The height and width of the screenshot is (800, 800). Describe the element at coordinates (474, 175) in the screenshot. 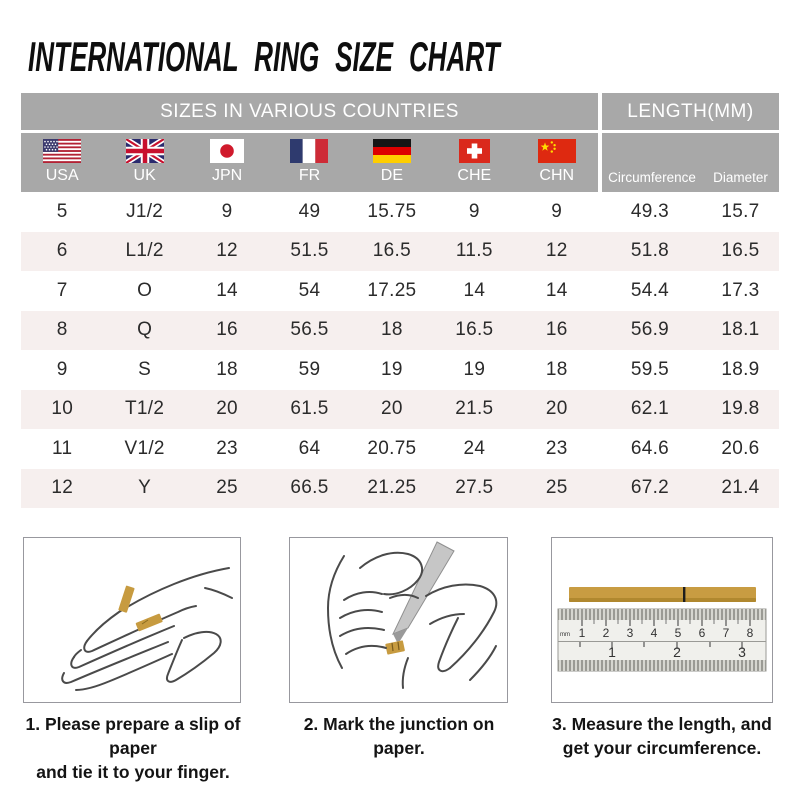

I see `country-code: CHE` at that location.